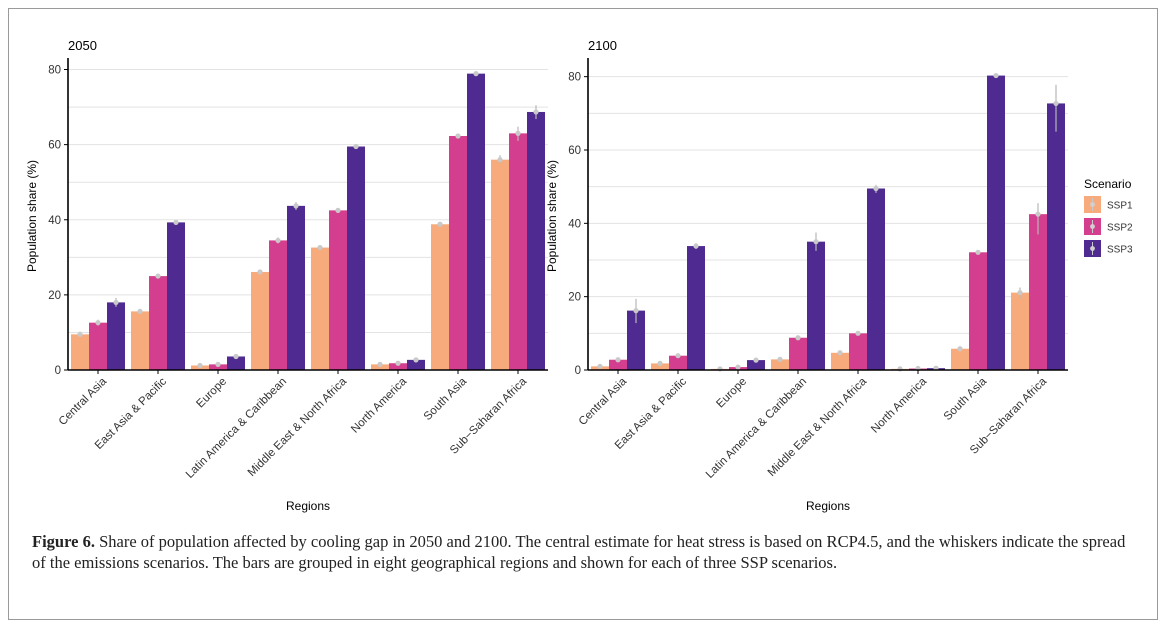 Image resolution: width=1168 pixels, height=627 pixels. I want to click on bar-central-asia-ssp1, so click(80, 352).